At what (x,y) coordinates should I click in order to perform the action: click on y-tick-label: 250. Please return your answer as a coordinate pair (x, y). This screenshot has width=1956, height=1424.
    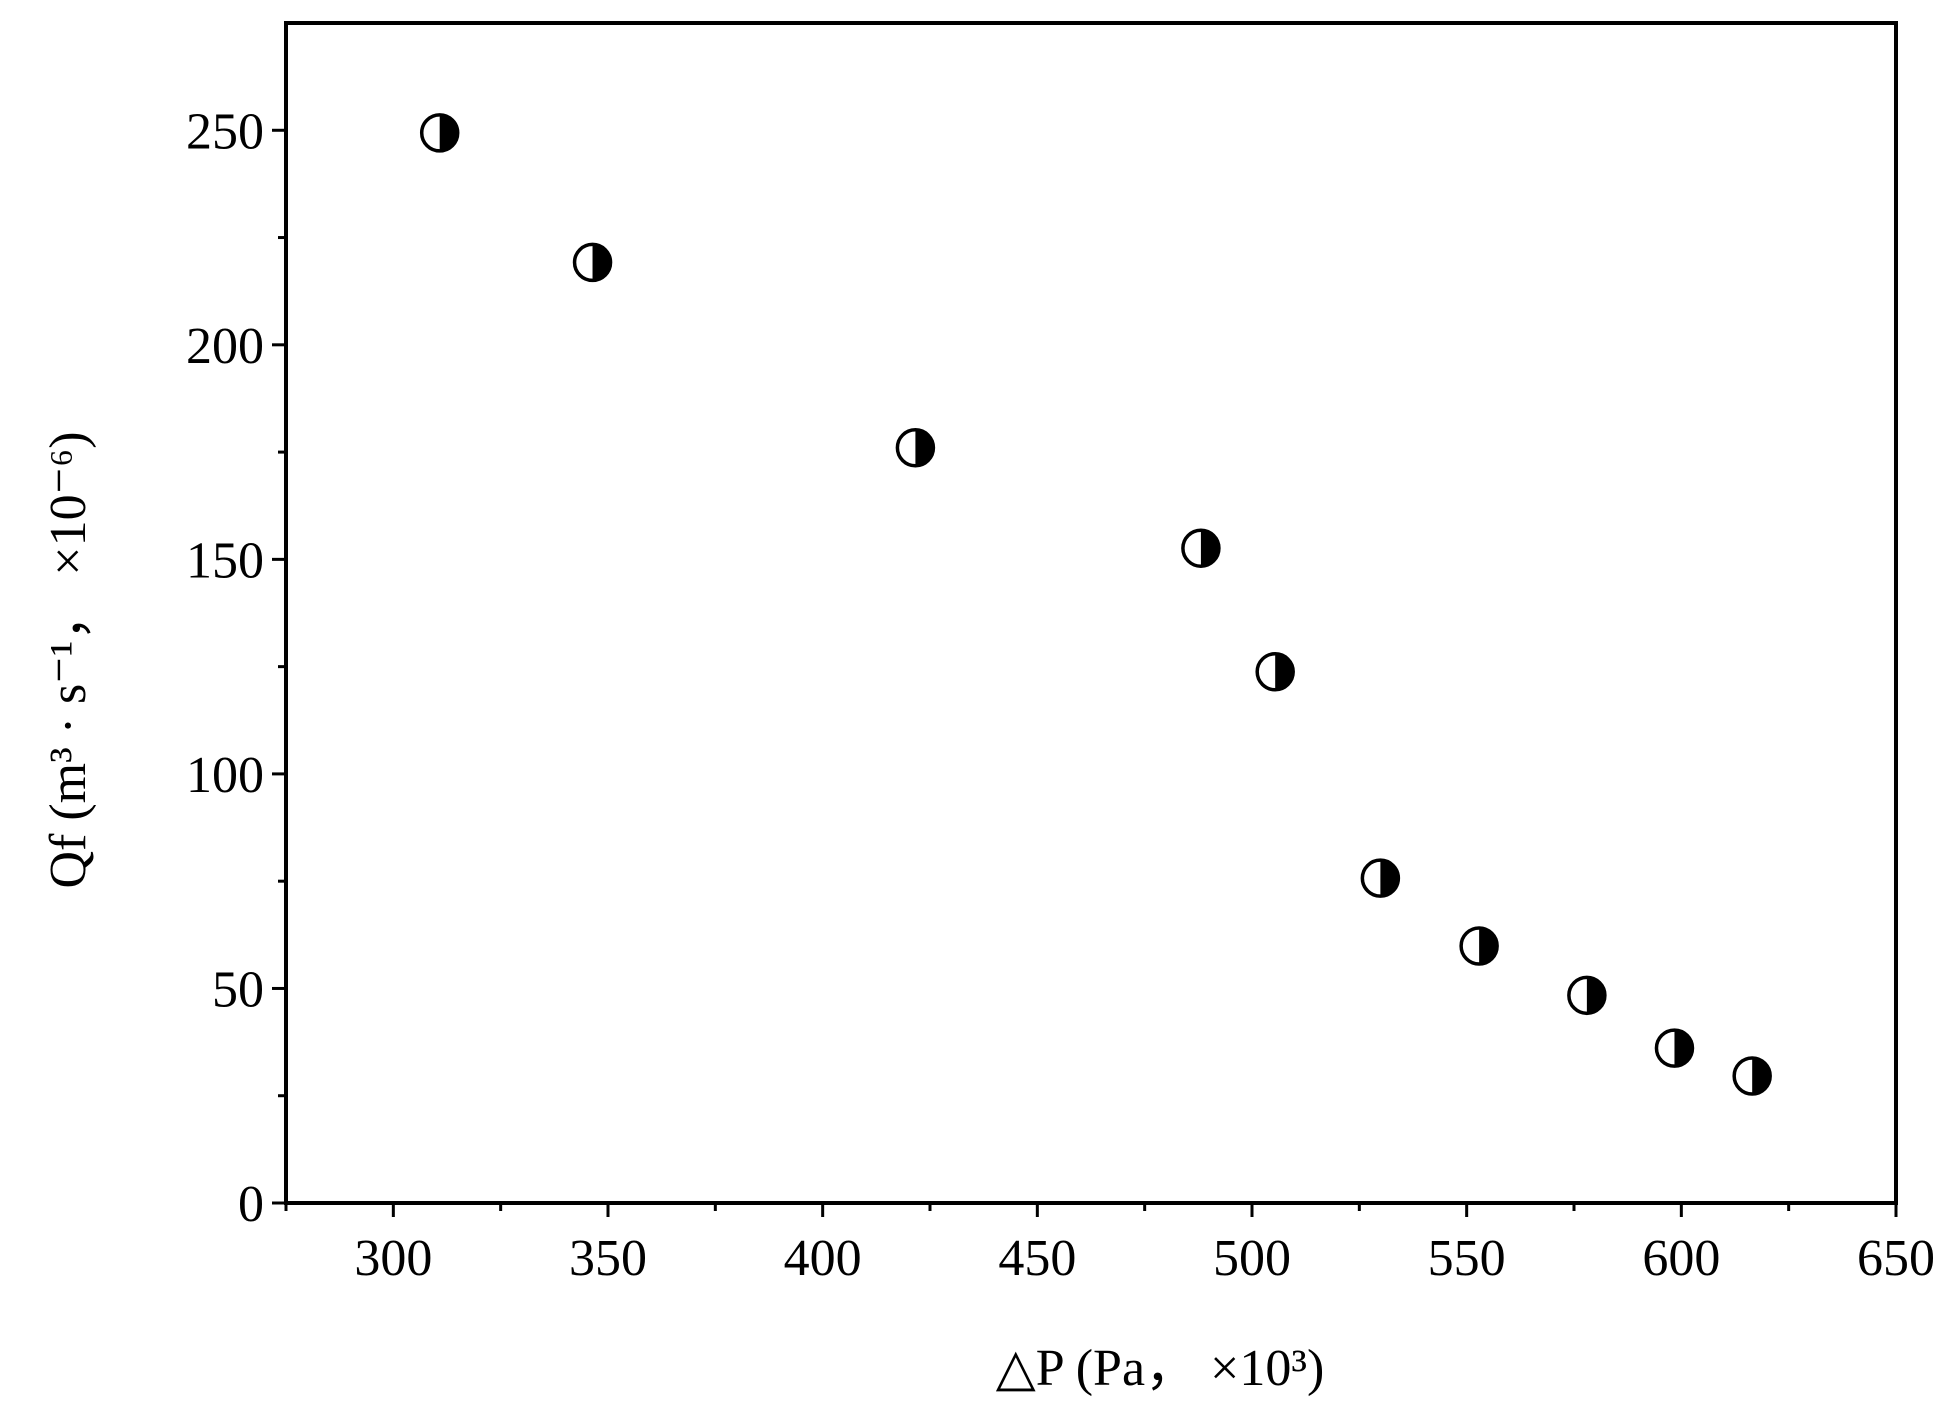
    Looking at the image, I should click on (225, 131).